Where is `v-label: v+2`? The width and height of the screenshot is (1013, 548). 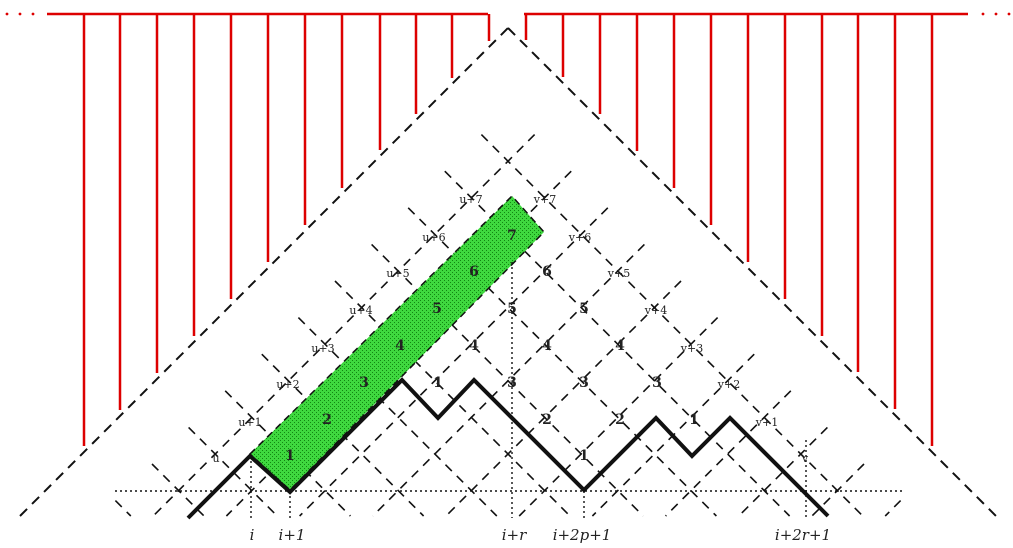
v-label: v+2 is located at coordinates (728, 384).